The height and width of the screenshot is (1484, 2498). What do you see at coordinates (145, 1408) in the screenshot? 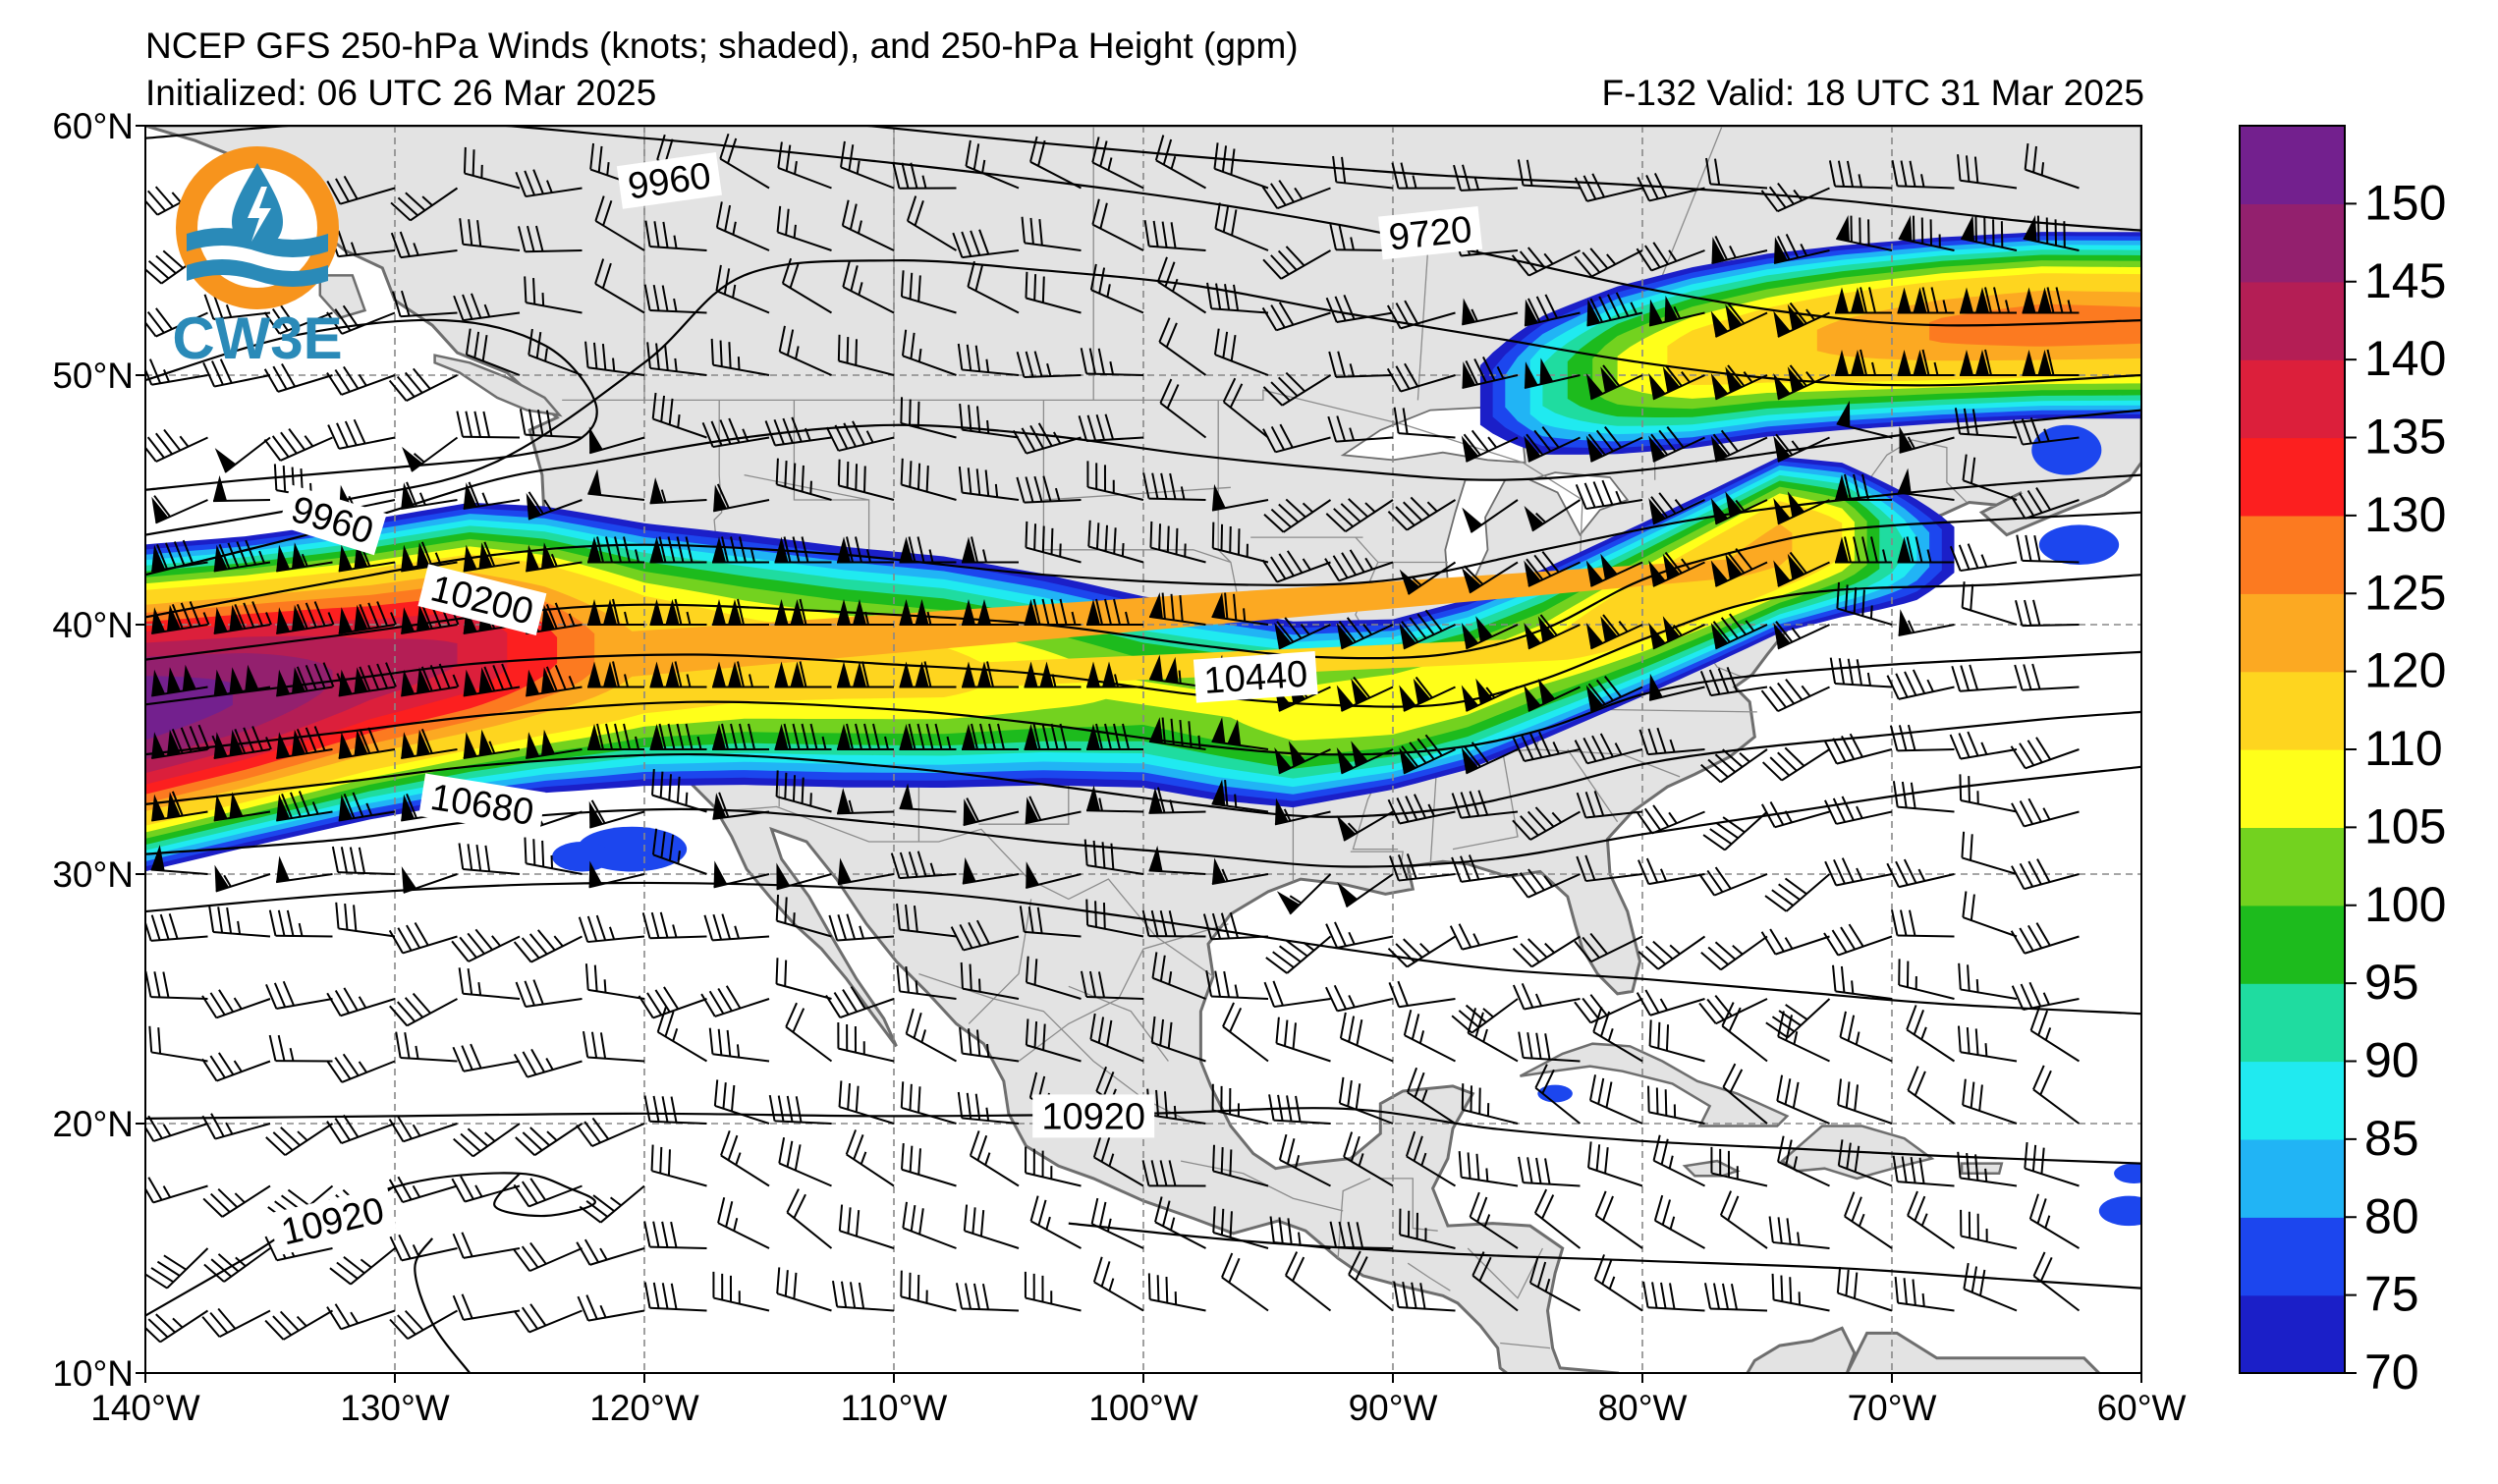
I see `lon-tick-label: 140°W` at bounding box center [145, 1408].